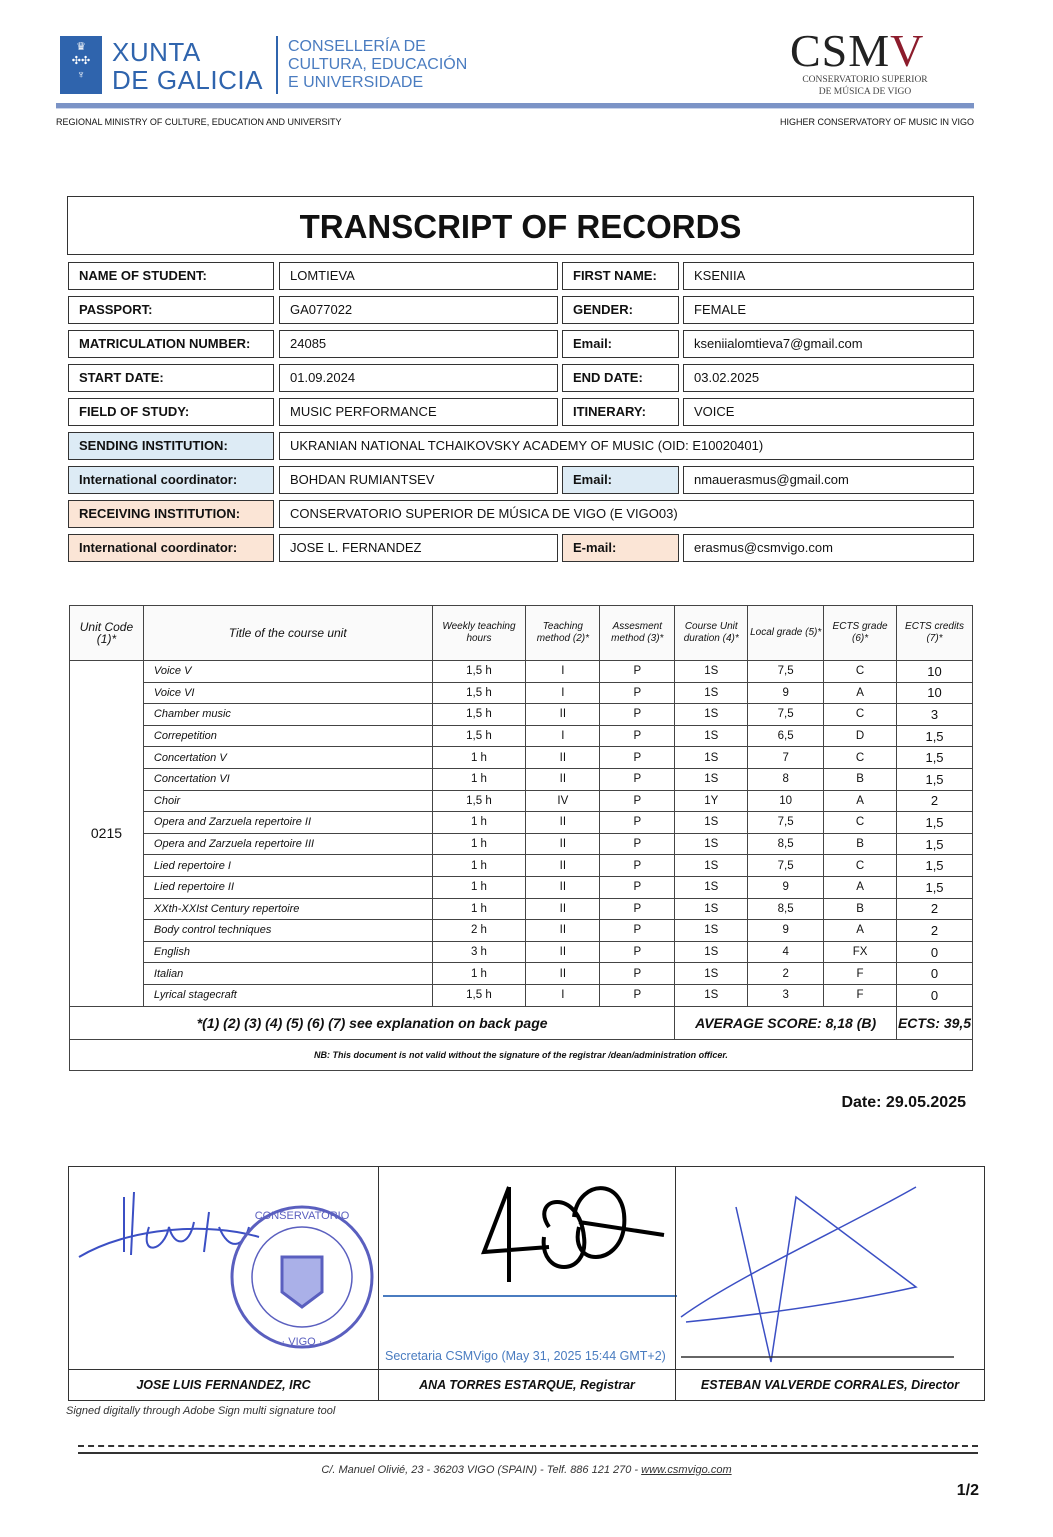  I want to click on xunta-line1: XUNTA, so click(156, 52).